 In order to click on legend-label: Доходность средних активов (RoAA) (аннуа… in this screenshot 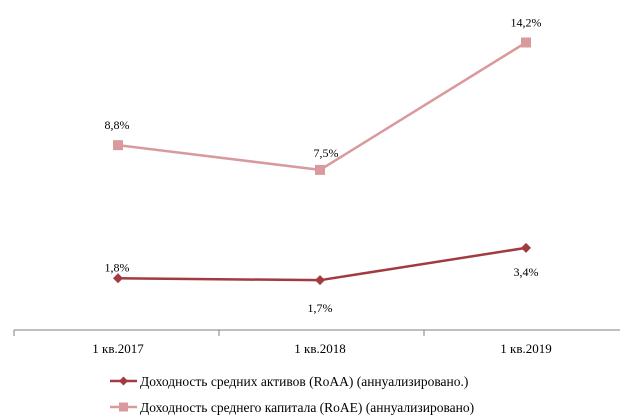, I will do `click(304, 381)`.